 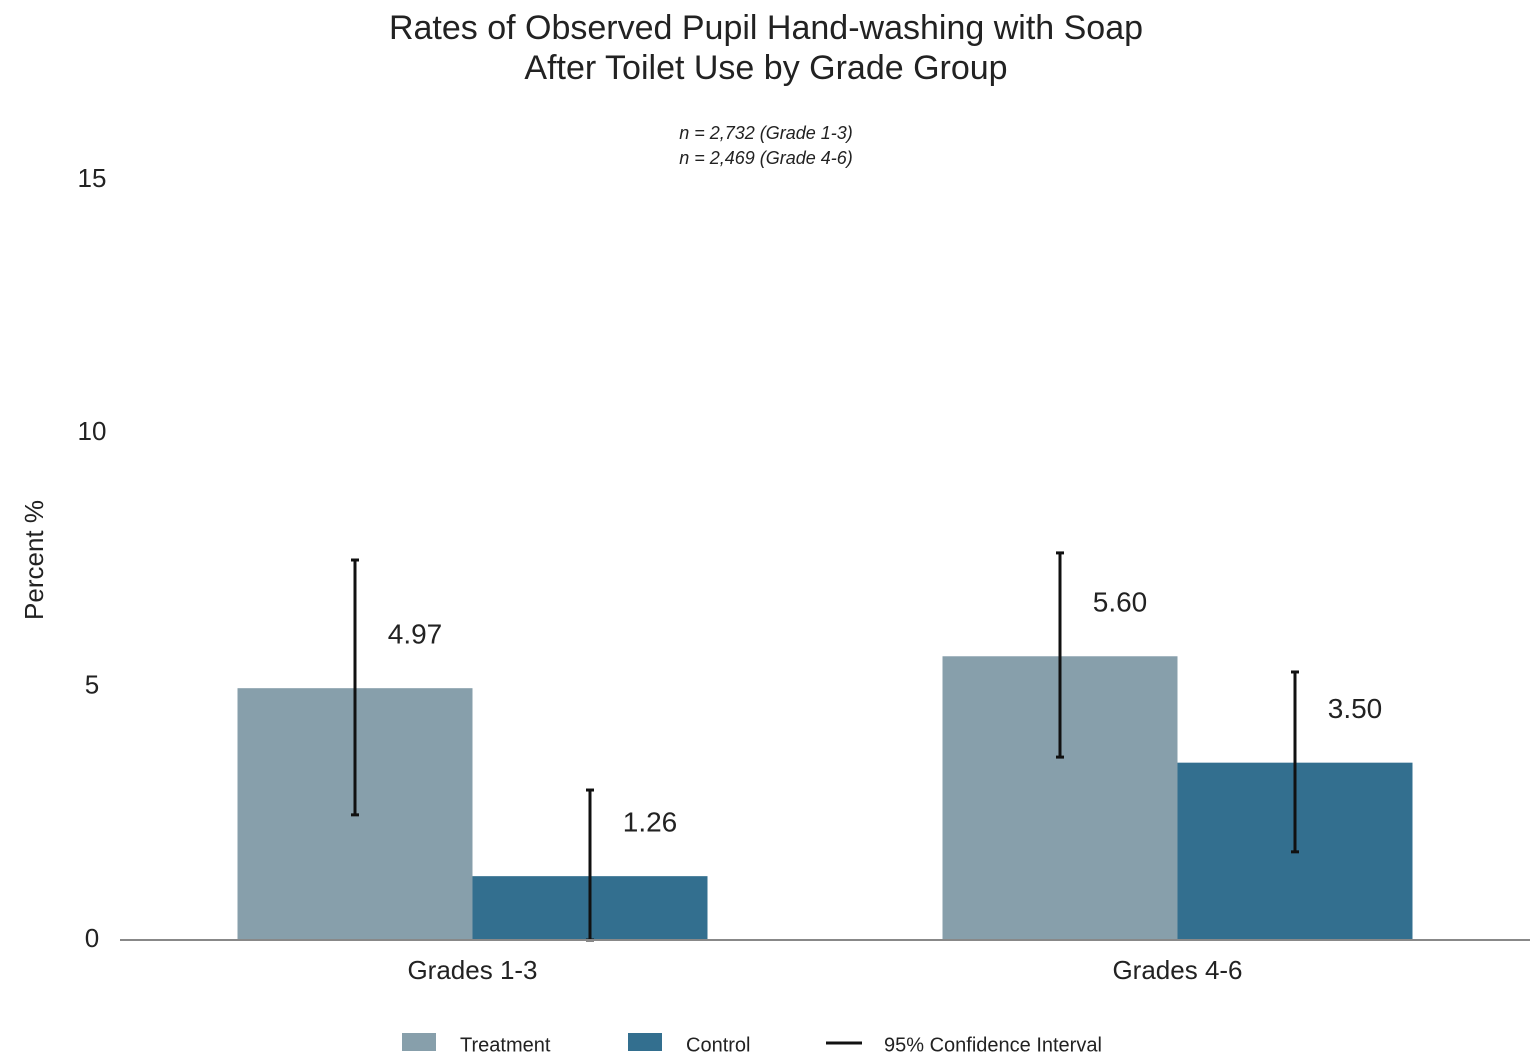 What do you see at coordinates (1177, 970) in the screenshot?
I see `x-tick-label: Grades 4-6` at bounding box center [1177, 970].